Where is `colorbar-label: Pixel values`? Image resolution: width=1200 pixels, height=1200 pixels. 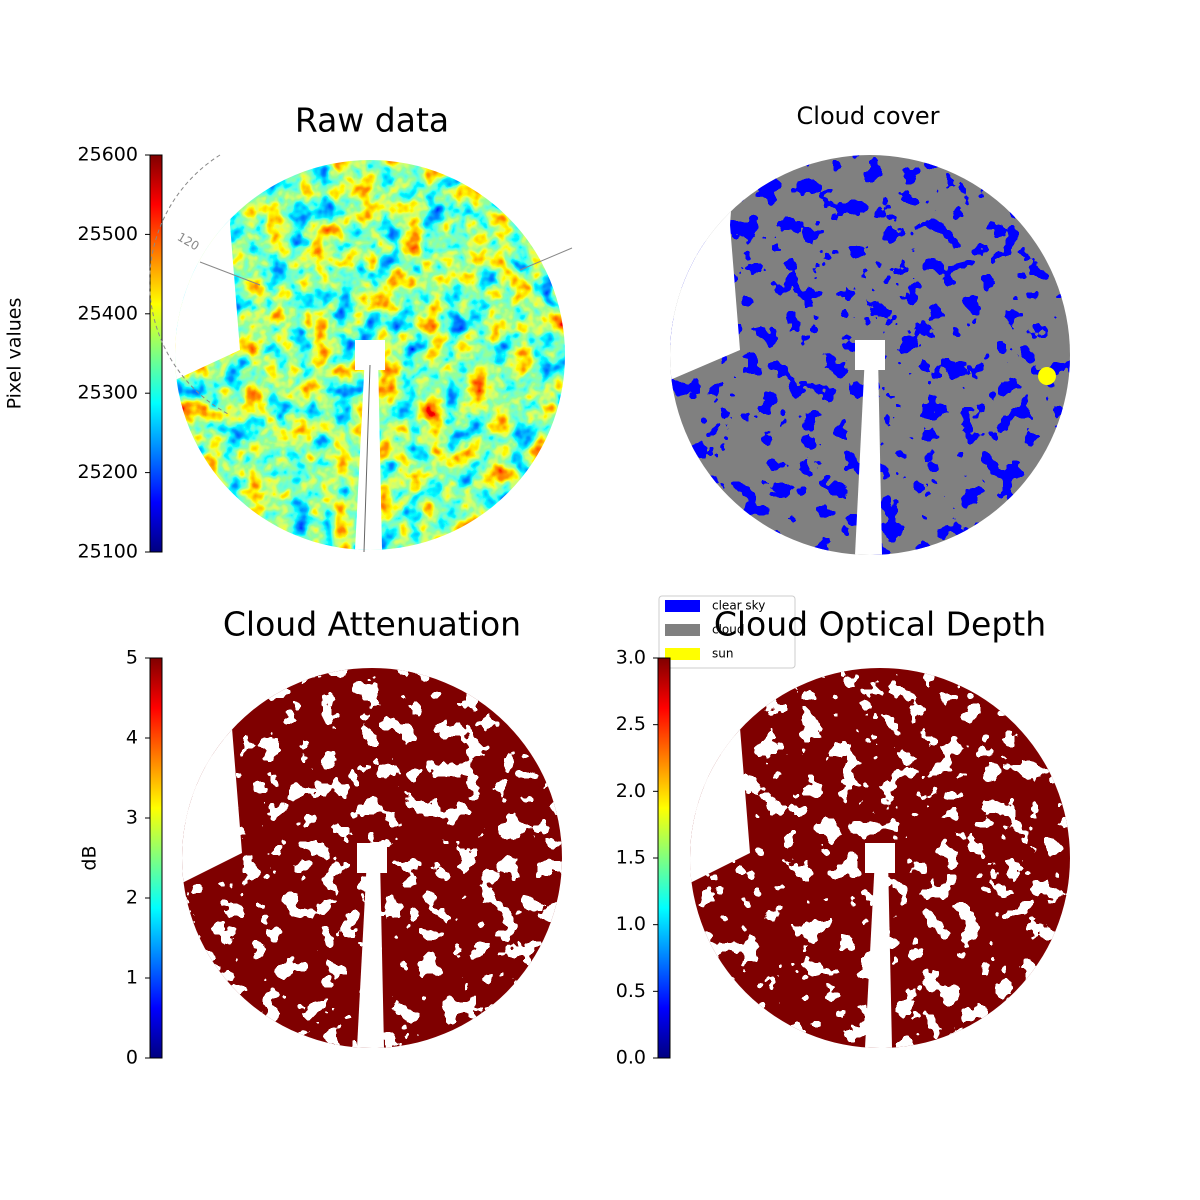
colorbar-label: Pixel values is located at coordinates (15, 354).